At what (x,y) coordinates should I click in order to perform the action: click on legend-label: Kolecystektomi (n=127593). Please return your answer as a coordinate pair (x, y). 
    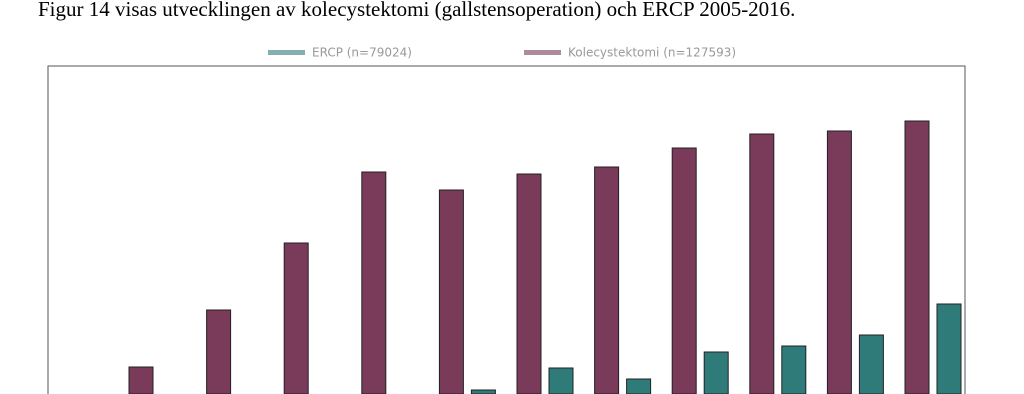
    Looking at the image, I should click on (652, 53).